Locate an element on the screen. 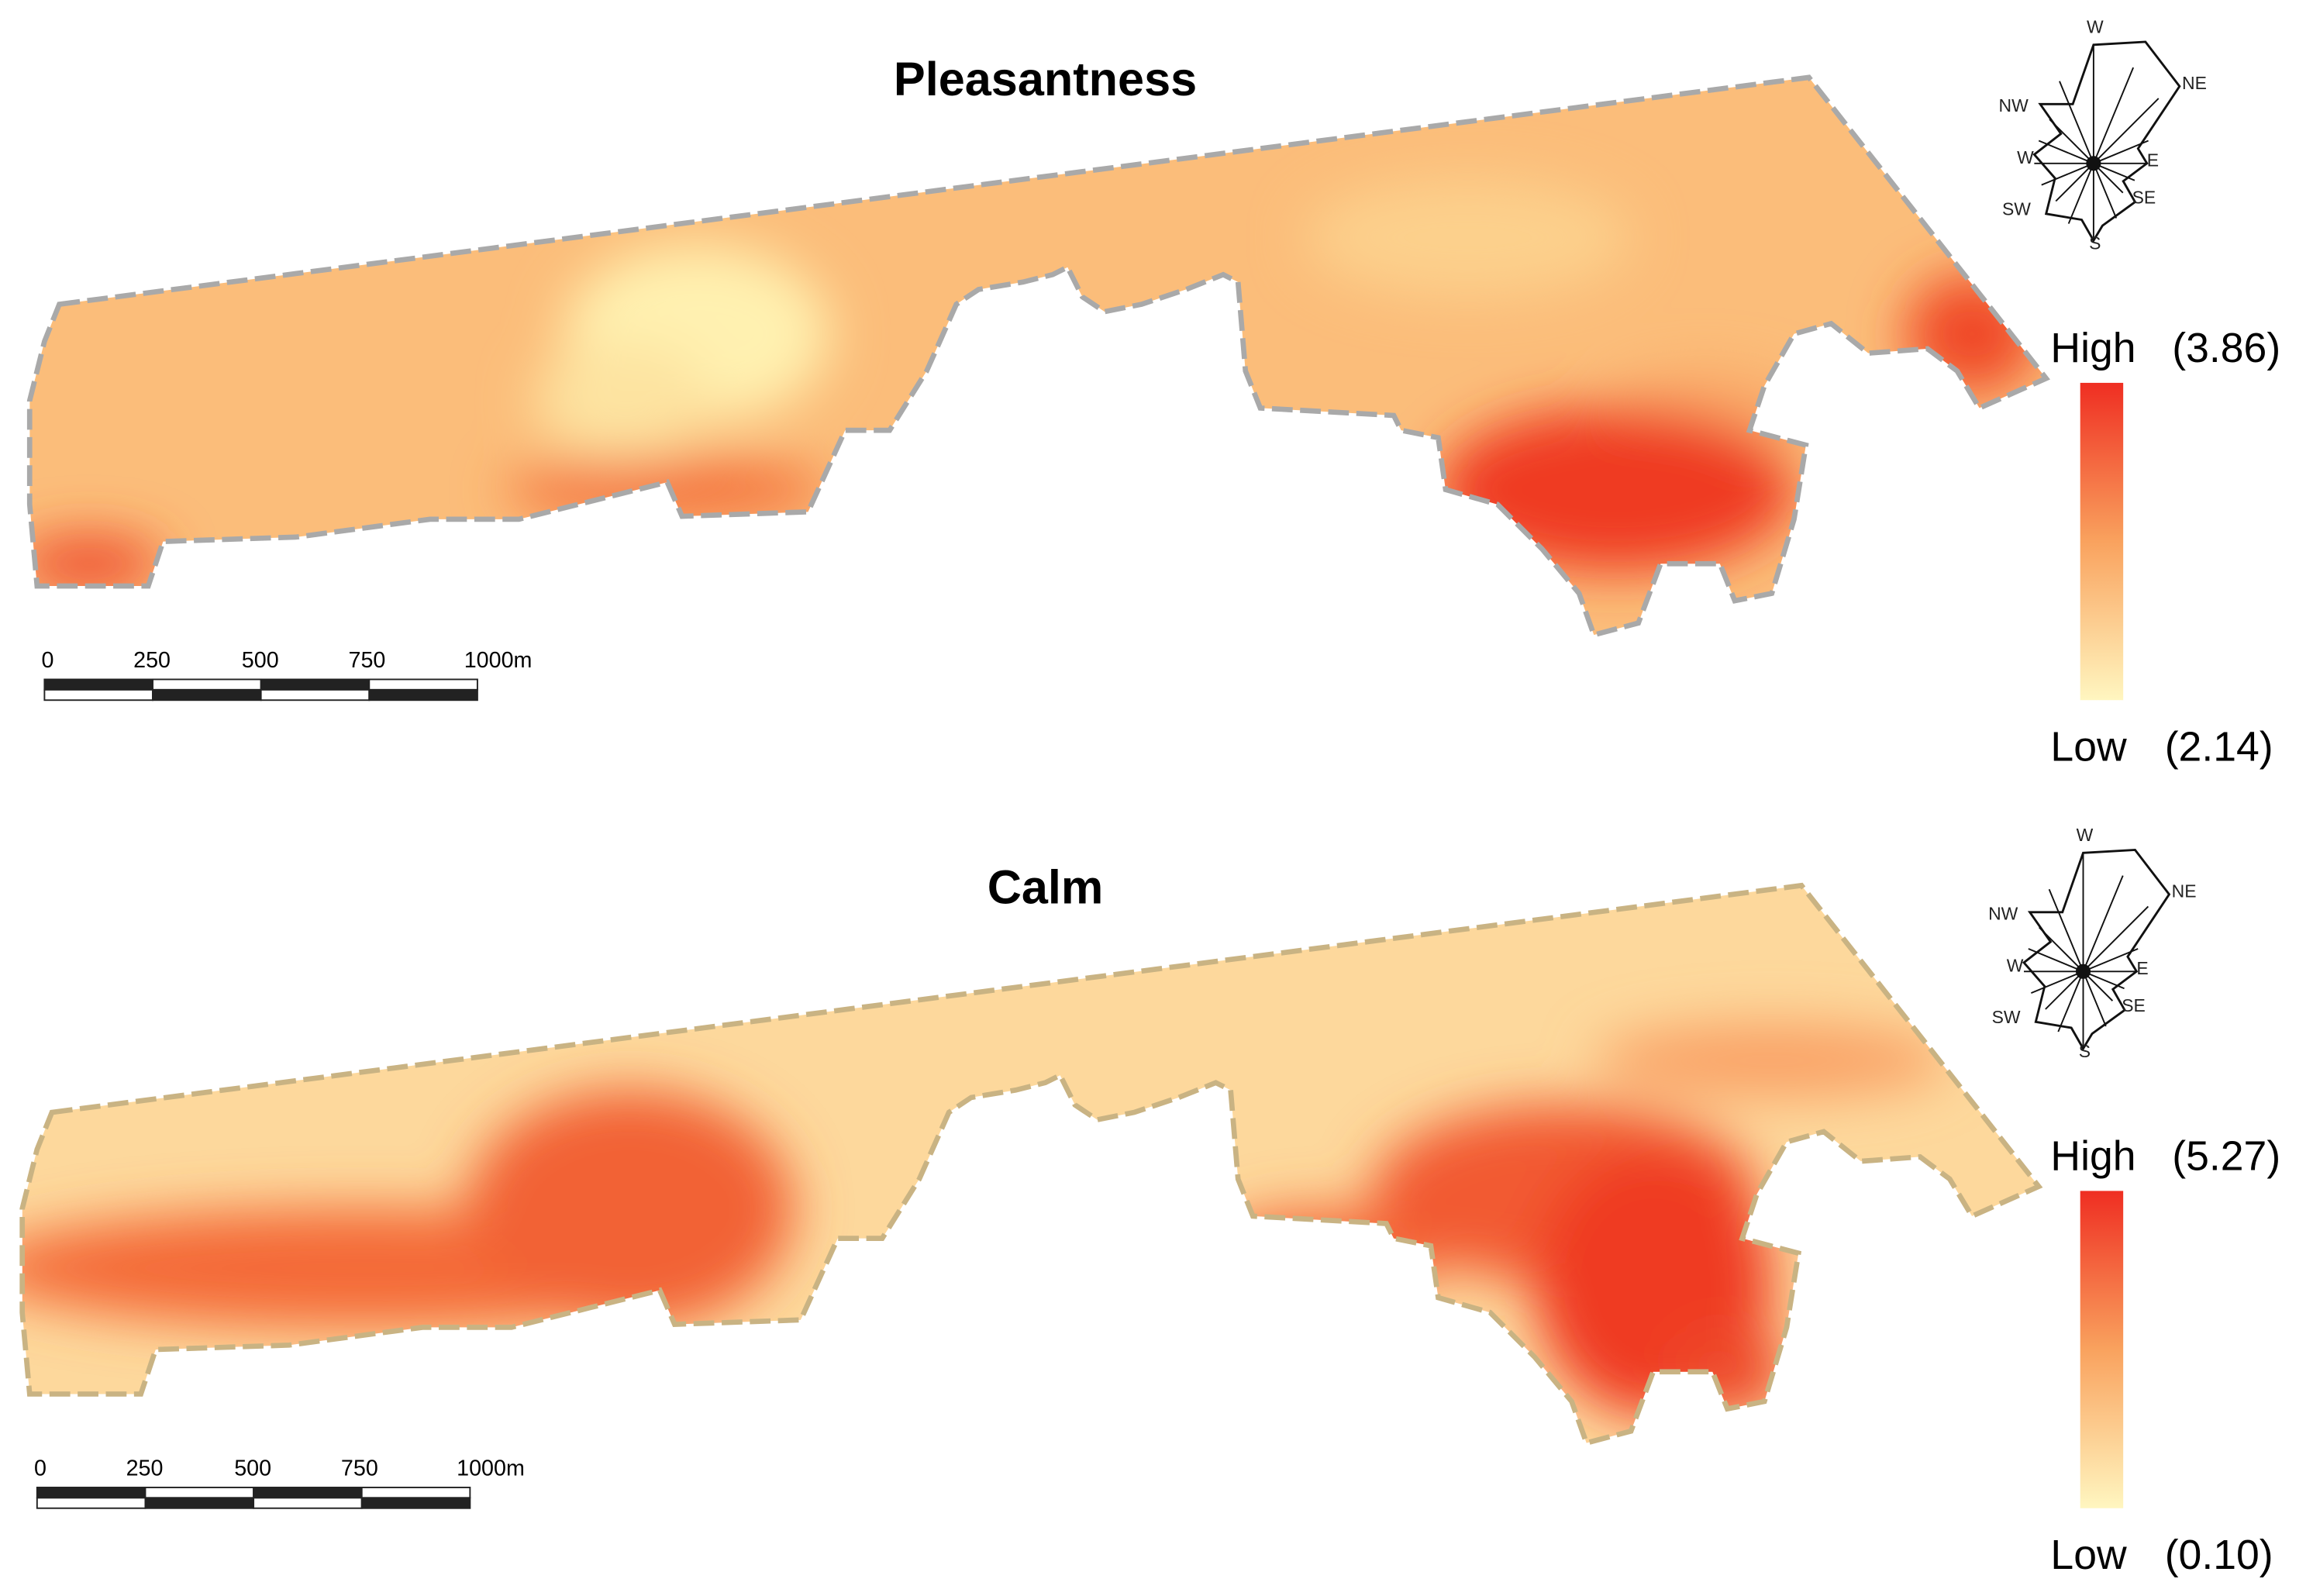 Image resolution: width=2313 pixels, height=1596 pixels. map-title: Pleasantness is located at coordinates (1046, 79).